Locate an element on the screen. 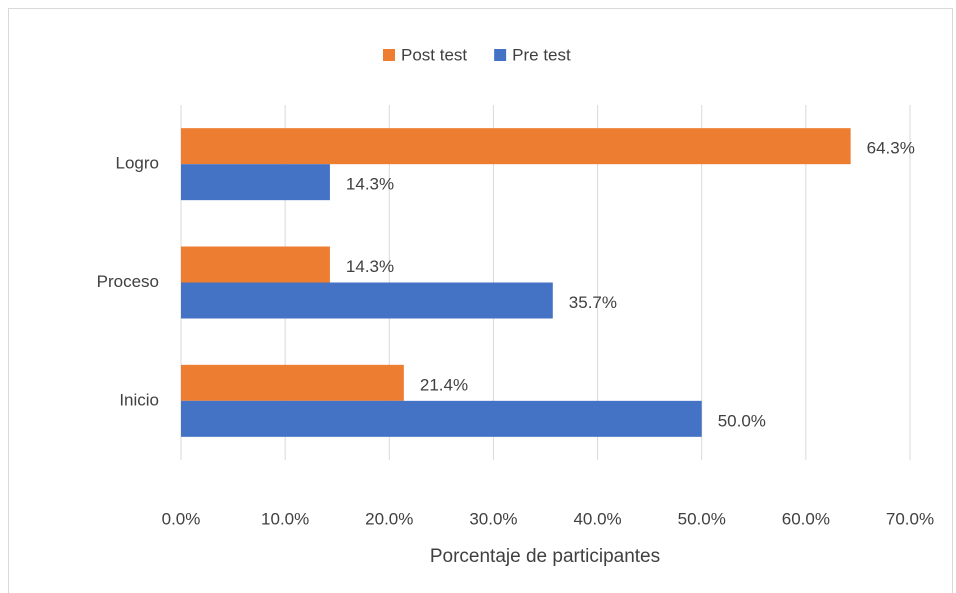 The width and height of the screenshot is (956, 593). data-label: 64.3% is located at coordinates (891, 148).